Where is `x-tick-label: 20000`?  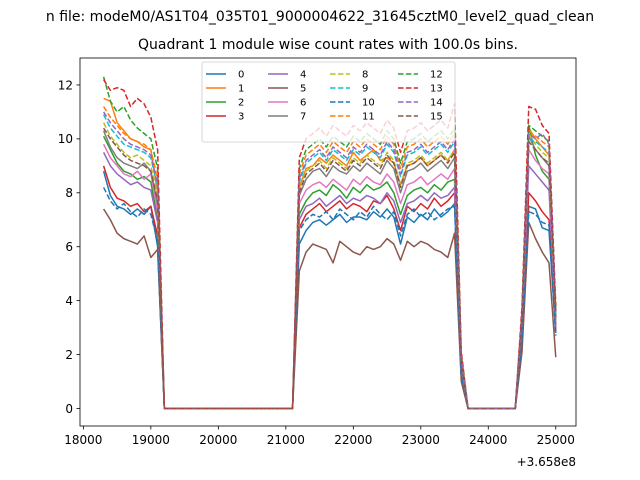 x-tick-label: 20000 is located at coordinates (218, 440).